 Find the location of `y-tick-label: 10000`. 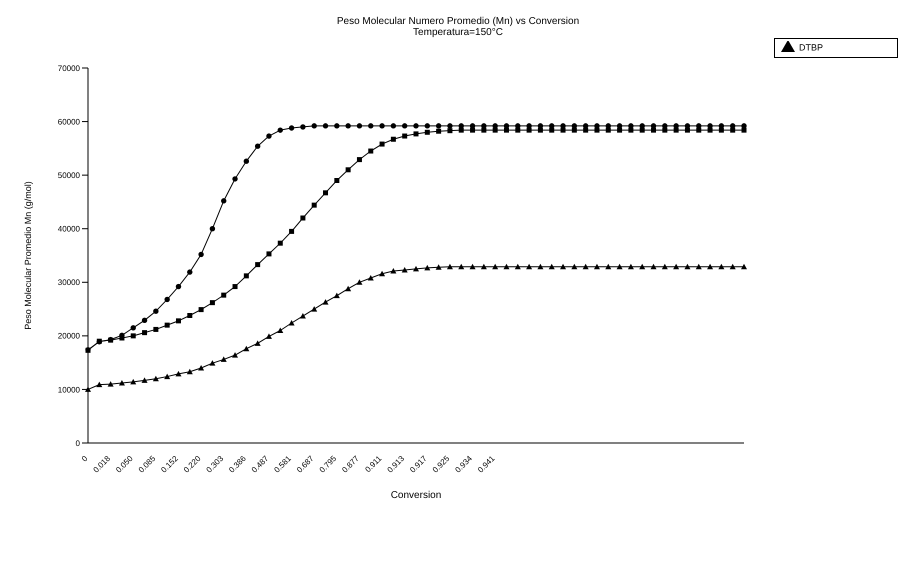

y-tick-label: 10000 is located at coordinates (69, 389).